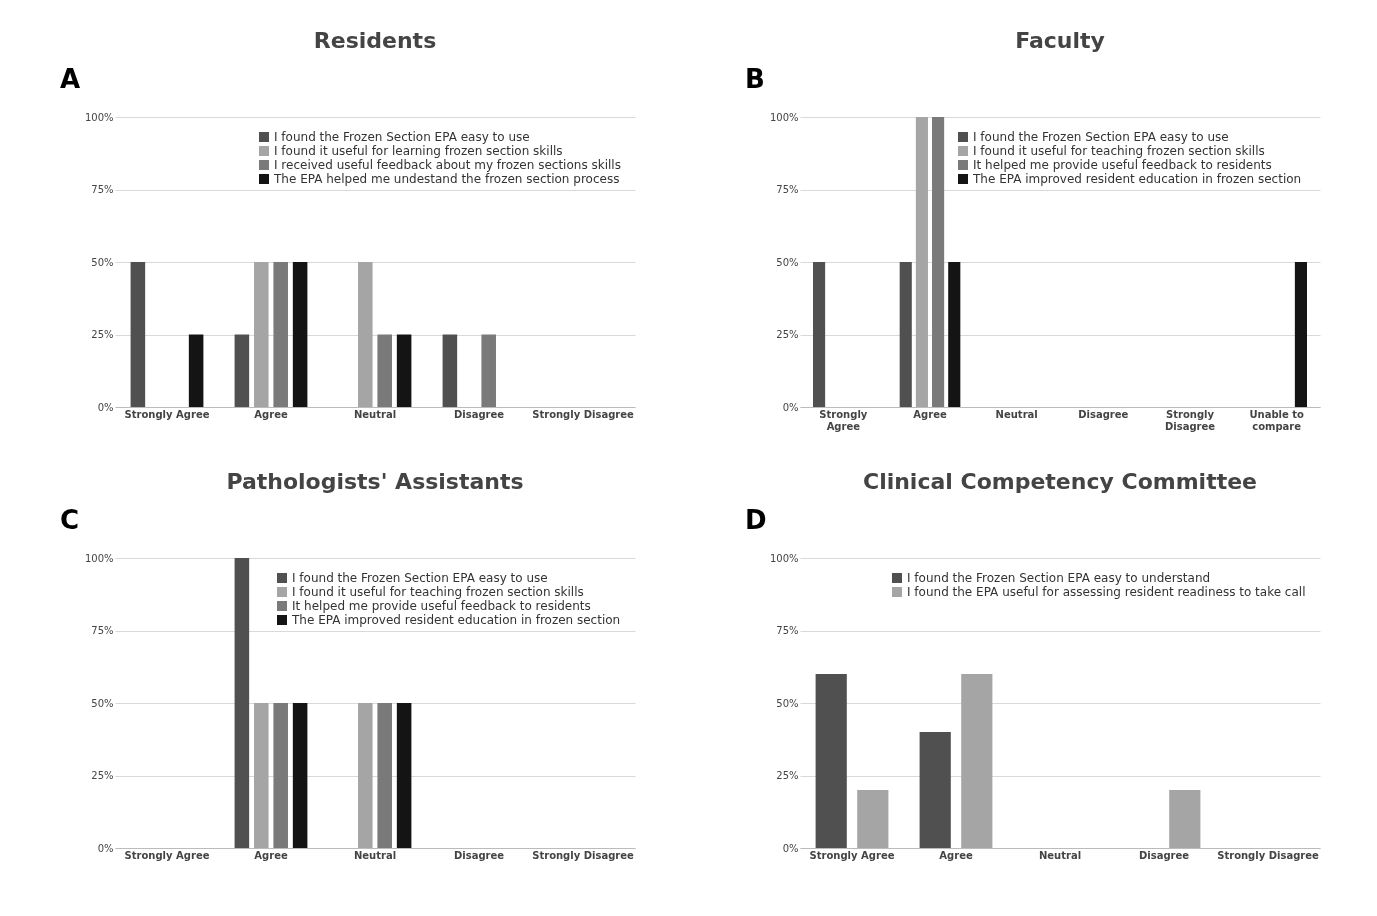 The width and height of the screenshot is (1377, 916). What do you see at coordinates (446, 179) in the screenshot?
I see `legend-label: The EPA helped me undestand the frozen section process` at bounding box center [446, 179].